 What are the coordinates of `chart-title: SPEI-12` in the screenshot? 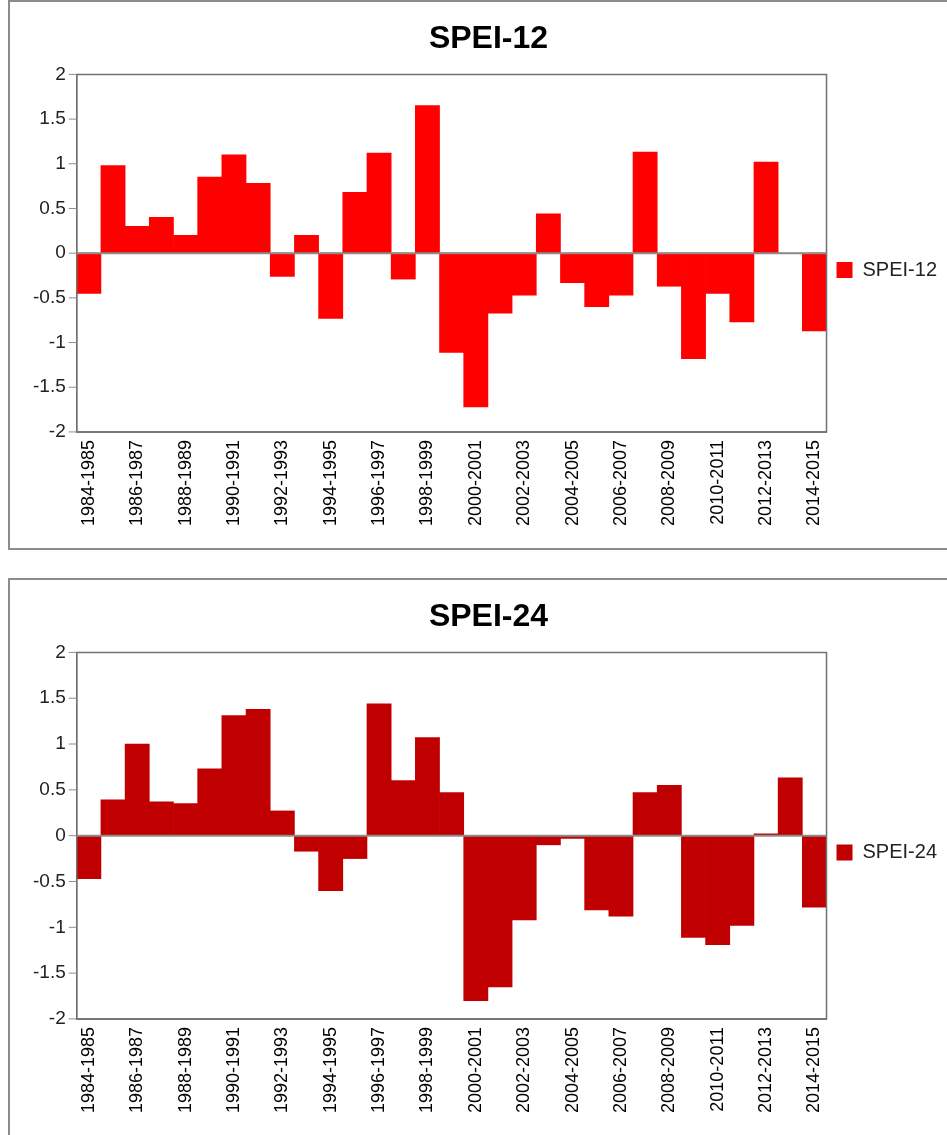 It's located at (488, 37).